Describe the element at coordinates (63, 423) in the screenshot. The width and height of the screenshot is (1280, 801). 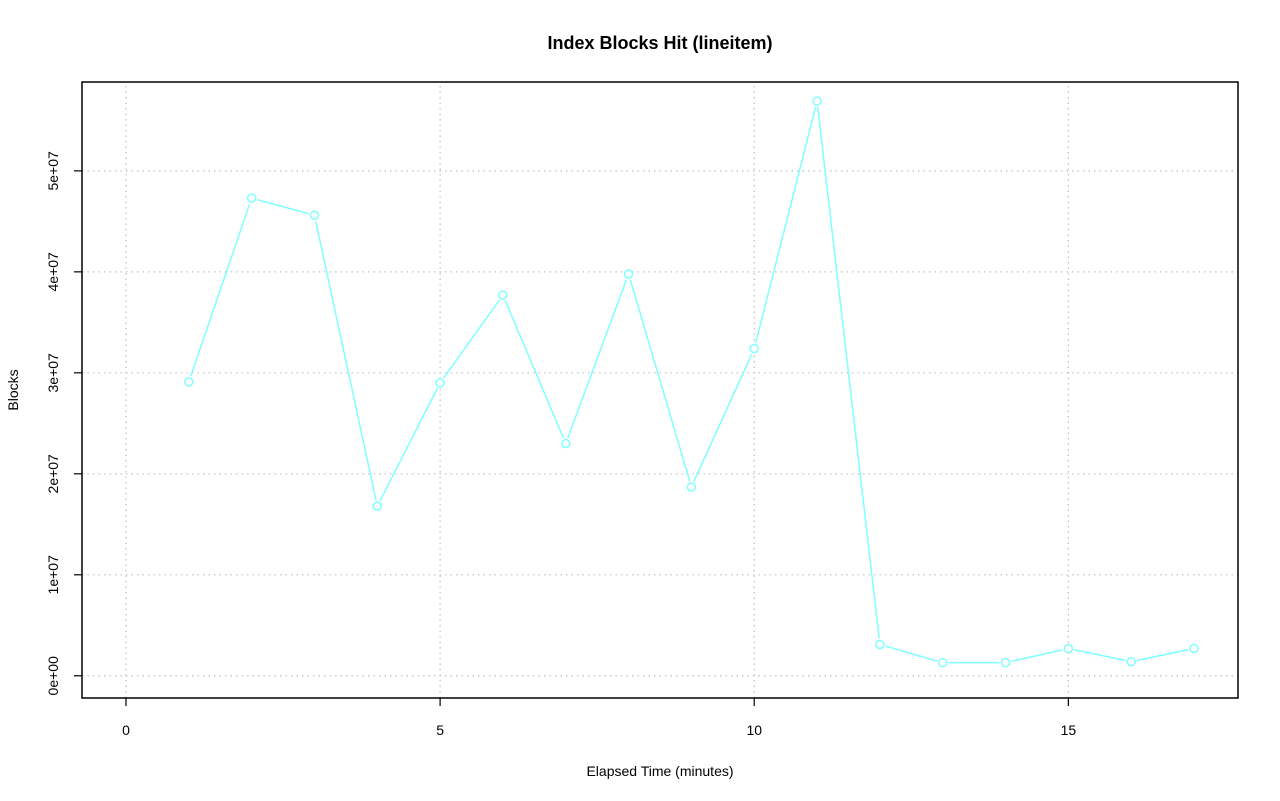
I see `y-axis: 0e+00 1e+07 2e+07 3e+07 4e+07 5e+07` at that location.